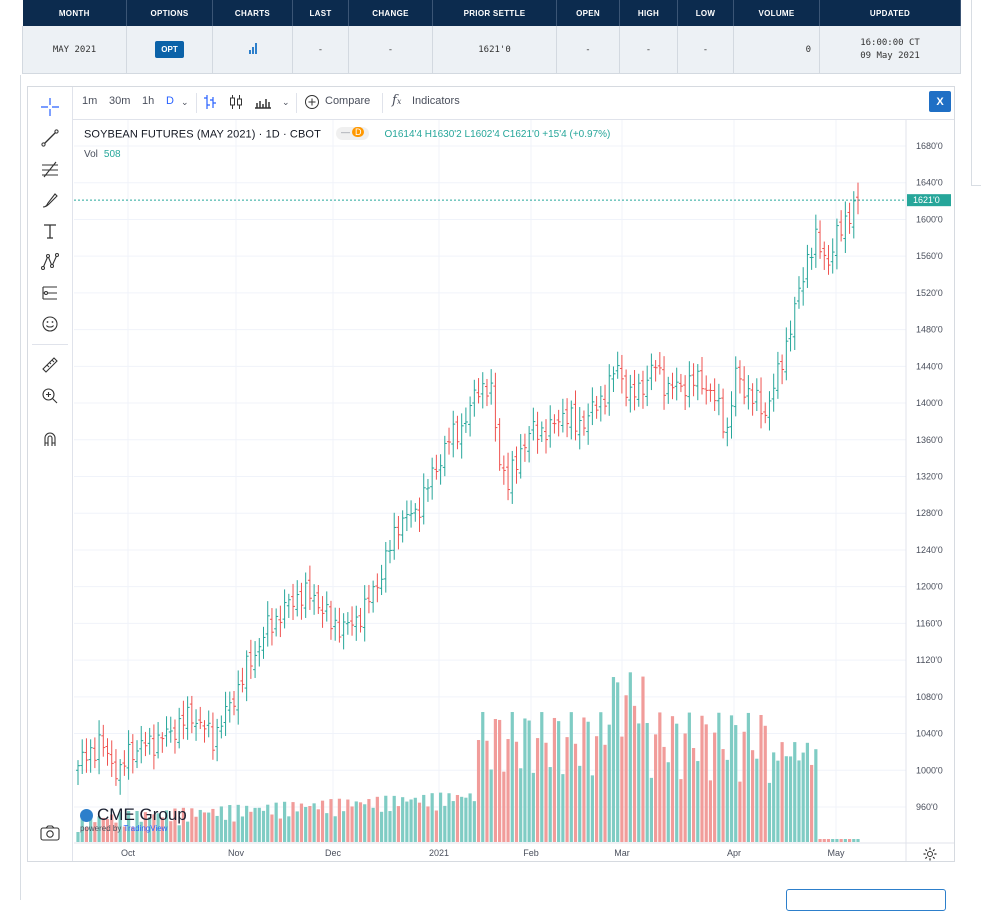 This screenshot has width=981, height=911. What do you see at coordinates (50, 200) in the screenshot?
I see `brush-icon` at bounding box center [50, 200].